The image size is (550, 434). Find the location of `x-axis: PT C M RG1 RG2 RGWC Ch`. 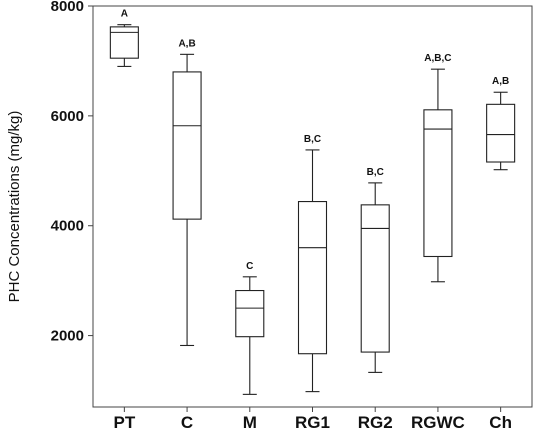

x-axis: PT C M RG1 RG2 RGWC Ch is located at coordinates (312, 419).